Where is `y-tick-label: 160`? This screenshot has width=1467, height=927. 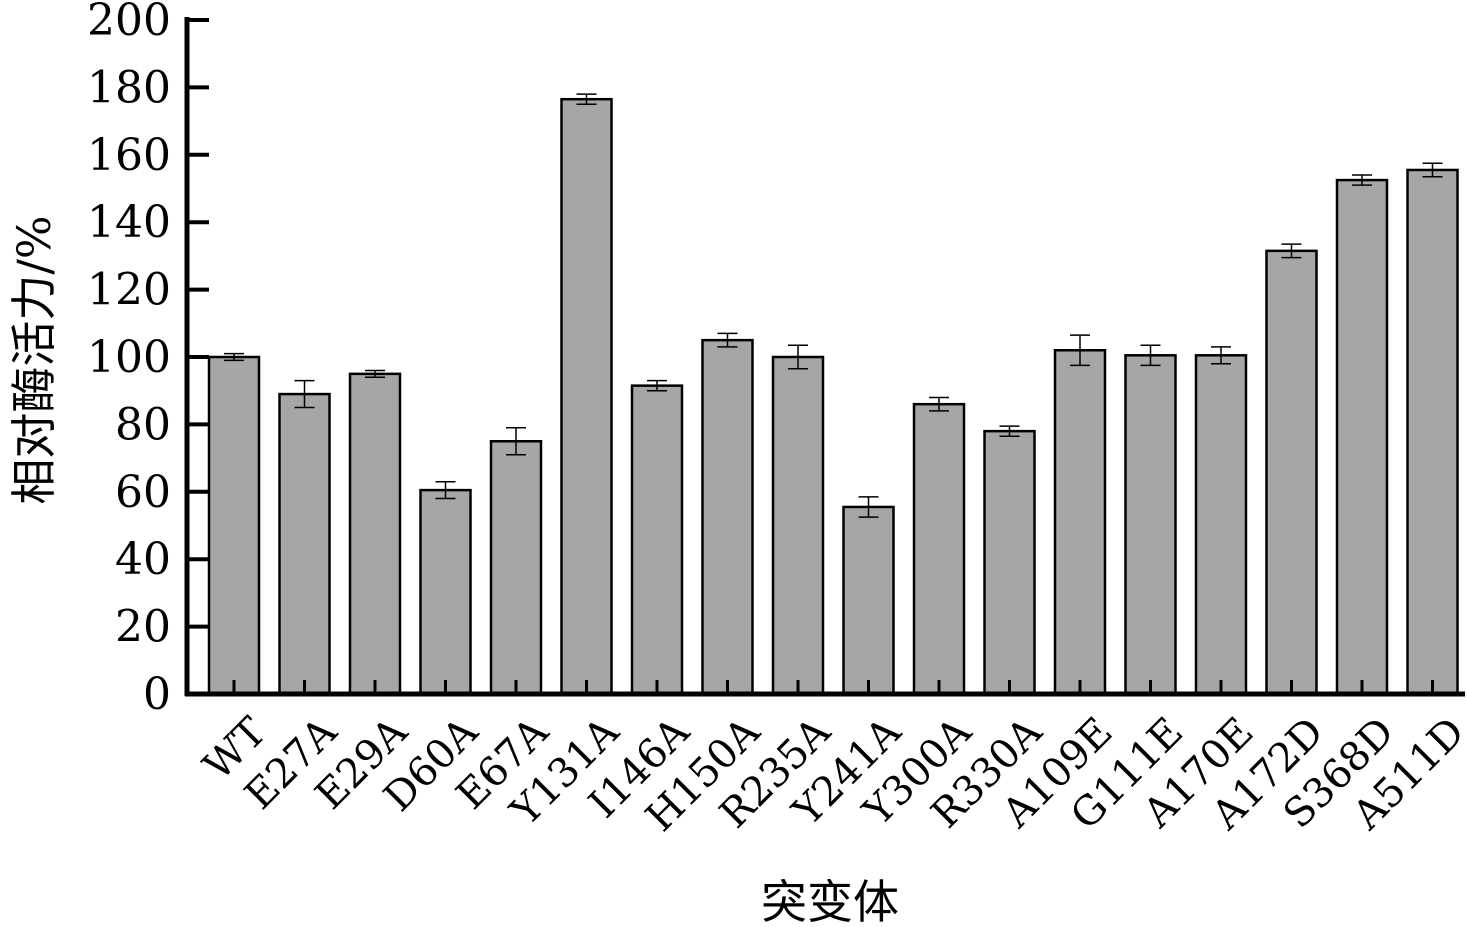 y-tick-label: 160 is located at coordinates (129, 155).